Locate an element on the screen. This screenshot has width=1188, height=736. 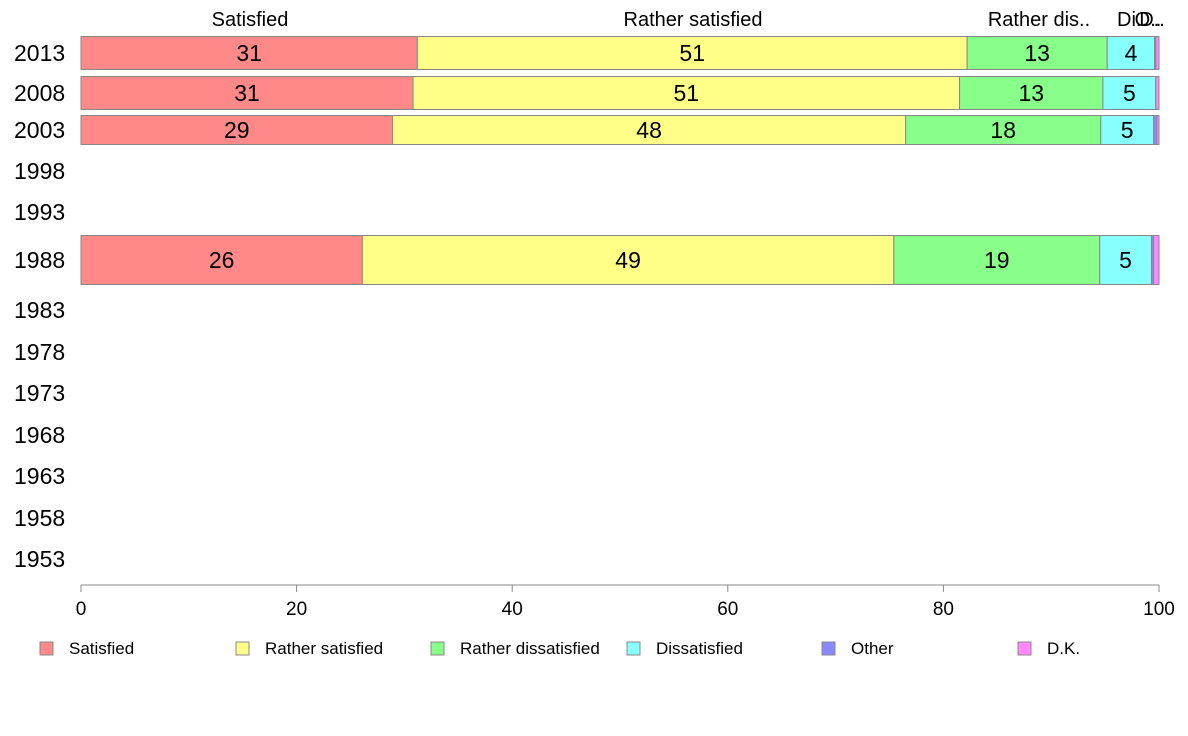
data-label-2008-satisfied: 31 is located at coordinates (247, 93).